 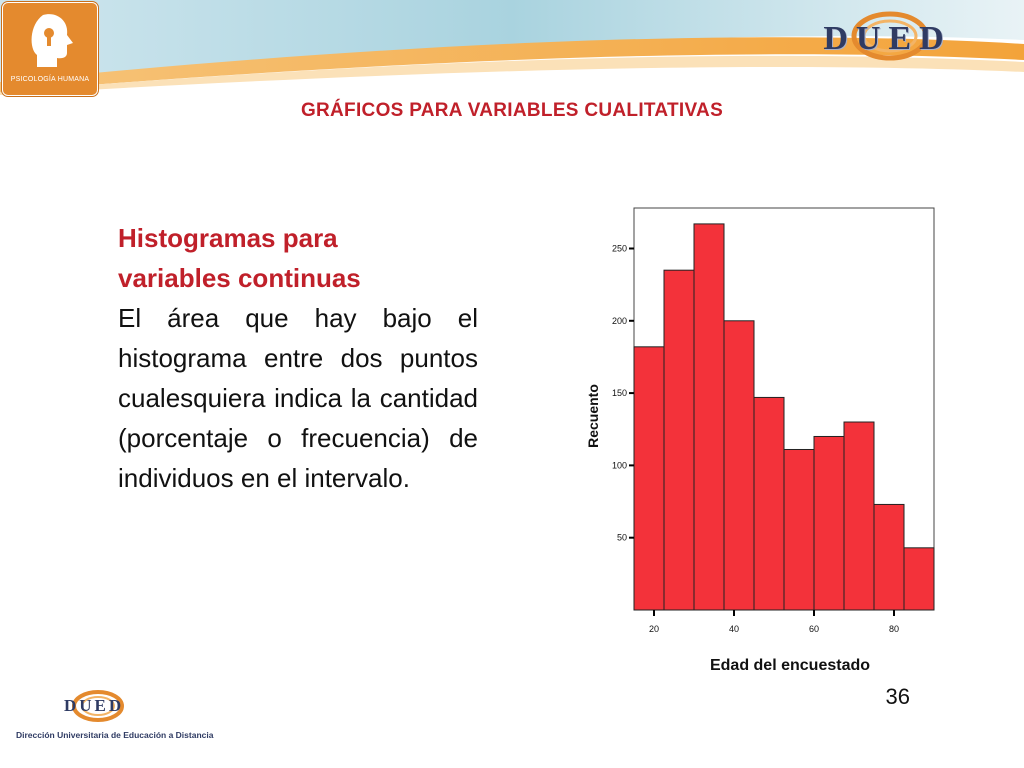 What do you see at coordinates (619, 393) in the screenshot?
I see `y-tick-label: 150` at bounding box center [619, 393].